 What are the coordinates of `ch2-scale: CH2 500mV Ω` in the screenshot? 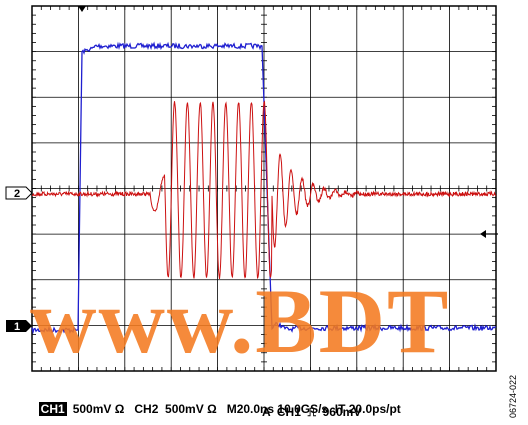 It's located at (175, 409).